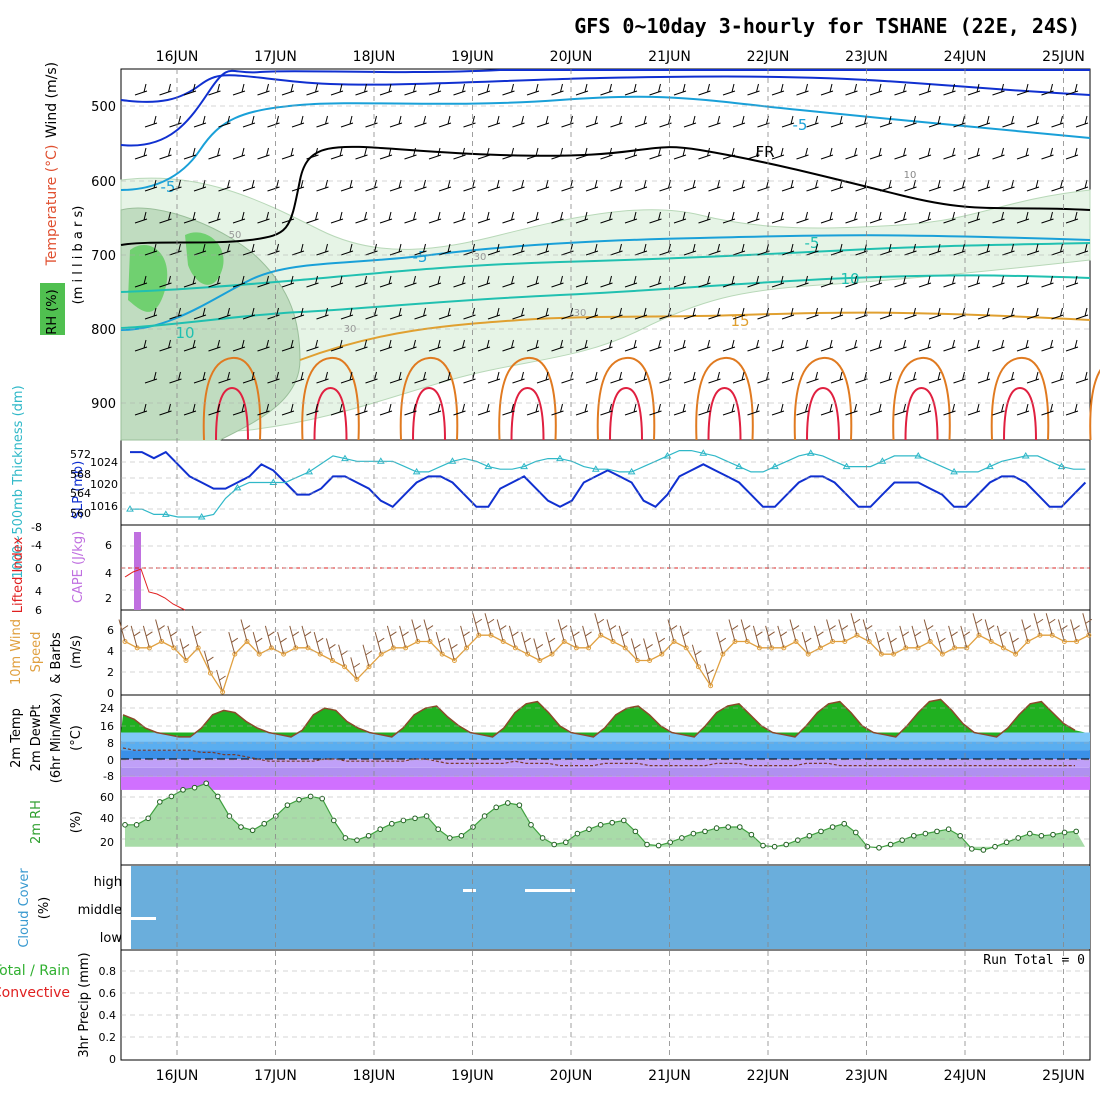 Image resolution: width=1100 pixels, height=1100 pixels. What do you see at coordinates (605, 816) in the screenshot?
I see `rh-area` at bounding box center [605, 816].